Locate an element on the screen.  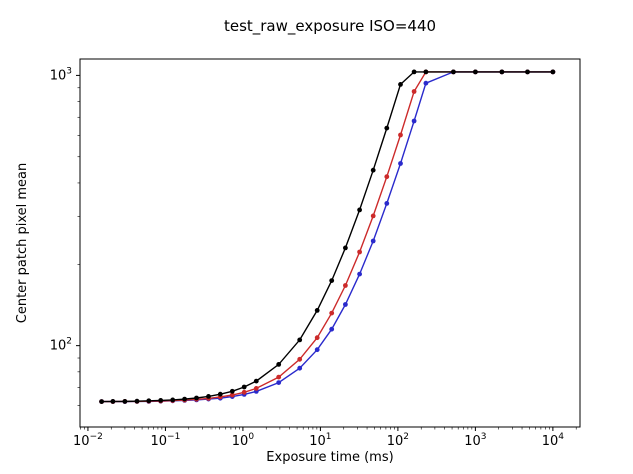
x-tick-label: 10⁻² is located at coordinates (88, 440).